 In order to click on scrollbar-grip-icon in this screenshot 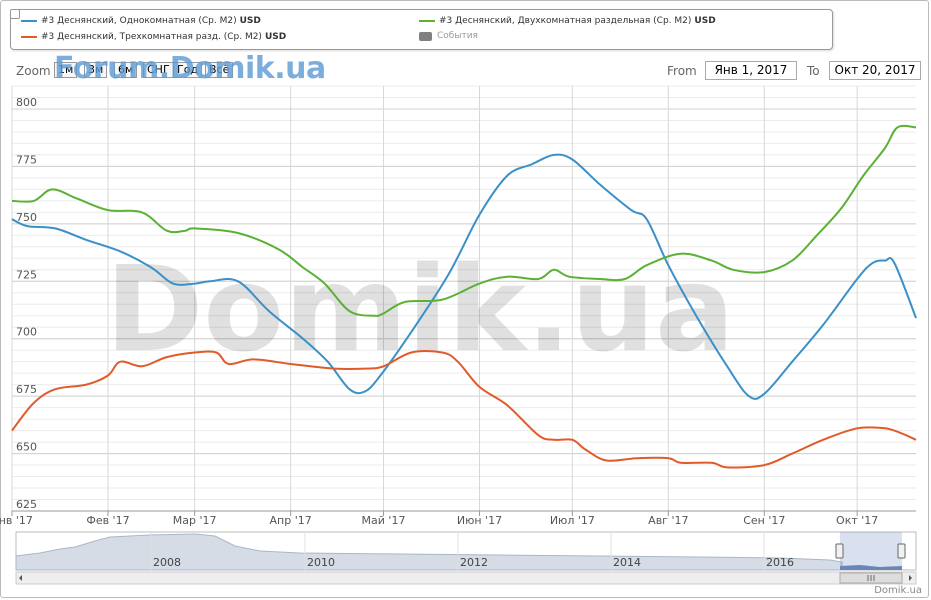, I will do `click(871, 578)`.